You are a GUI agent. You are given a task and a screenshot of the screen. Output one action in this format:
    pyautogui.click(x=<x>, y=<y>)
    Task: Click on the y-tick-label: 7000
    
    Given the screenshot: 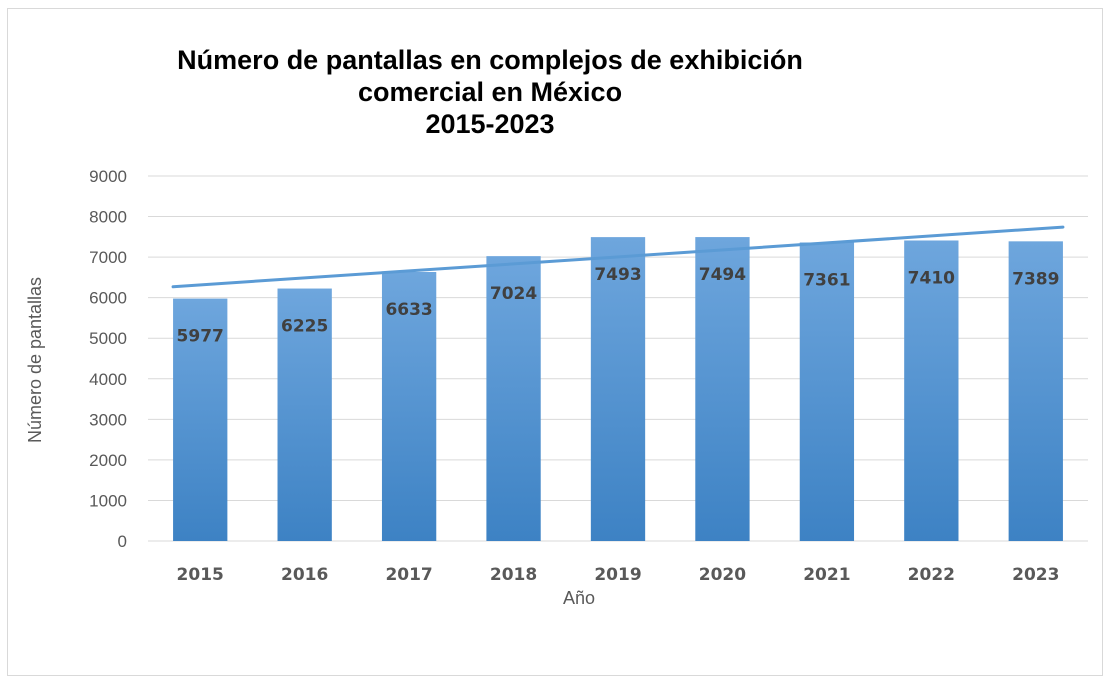 What is the action you would take?
    pyautogui.click(x=108, y=257)
    